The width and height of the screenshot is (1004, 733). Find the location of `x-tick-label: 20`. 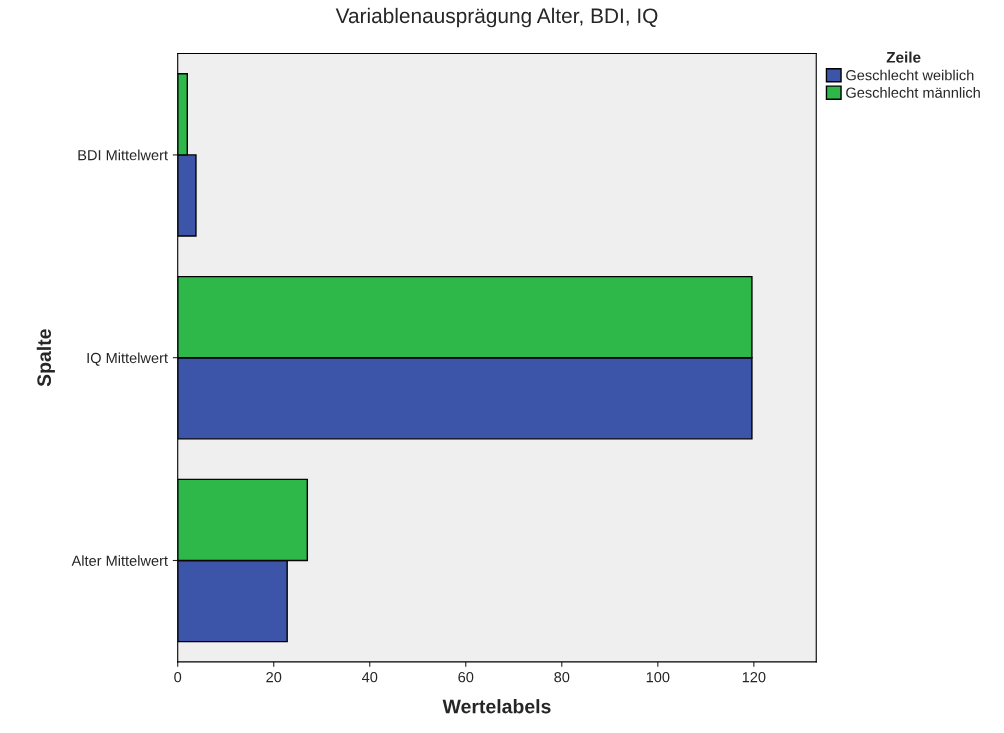

x-tick-label: 20 is located at coordinates (274, 677).